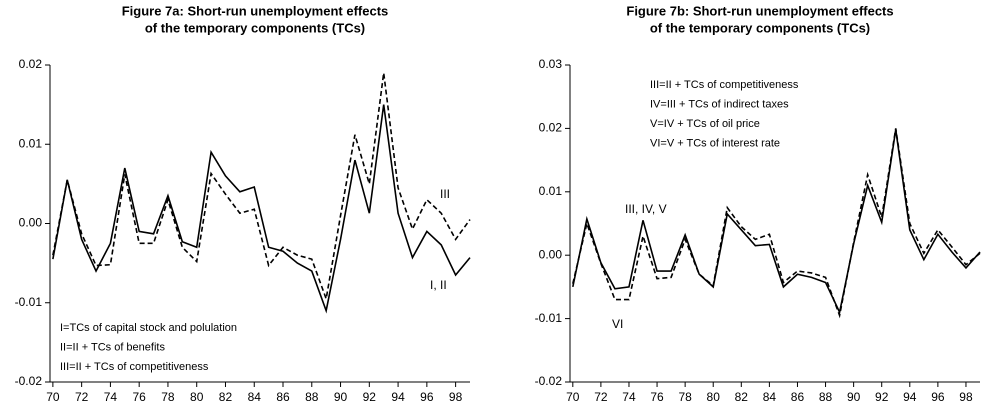 The height and width of the screenshot is (418, 992). What do you see at coordinates (551, 64) in the screenshot?
I see `y-tick-label: 0.03` at bounding box center [551, 64].